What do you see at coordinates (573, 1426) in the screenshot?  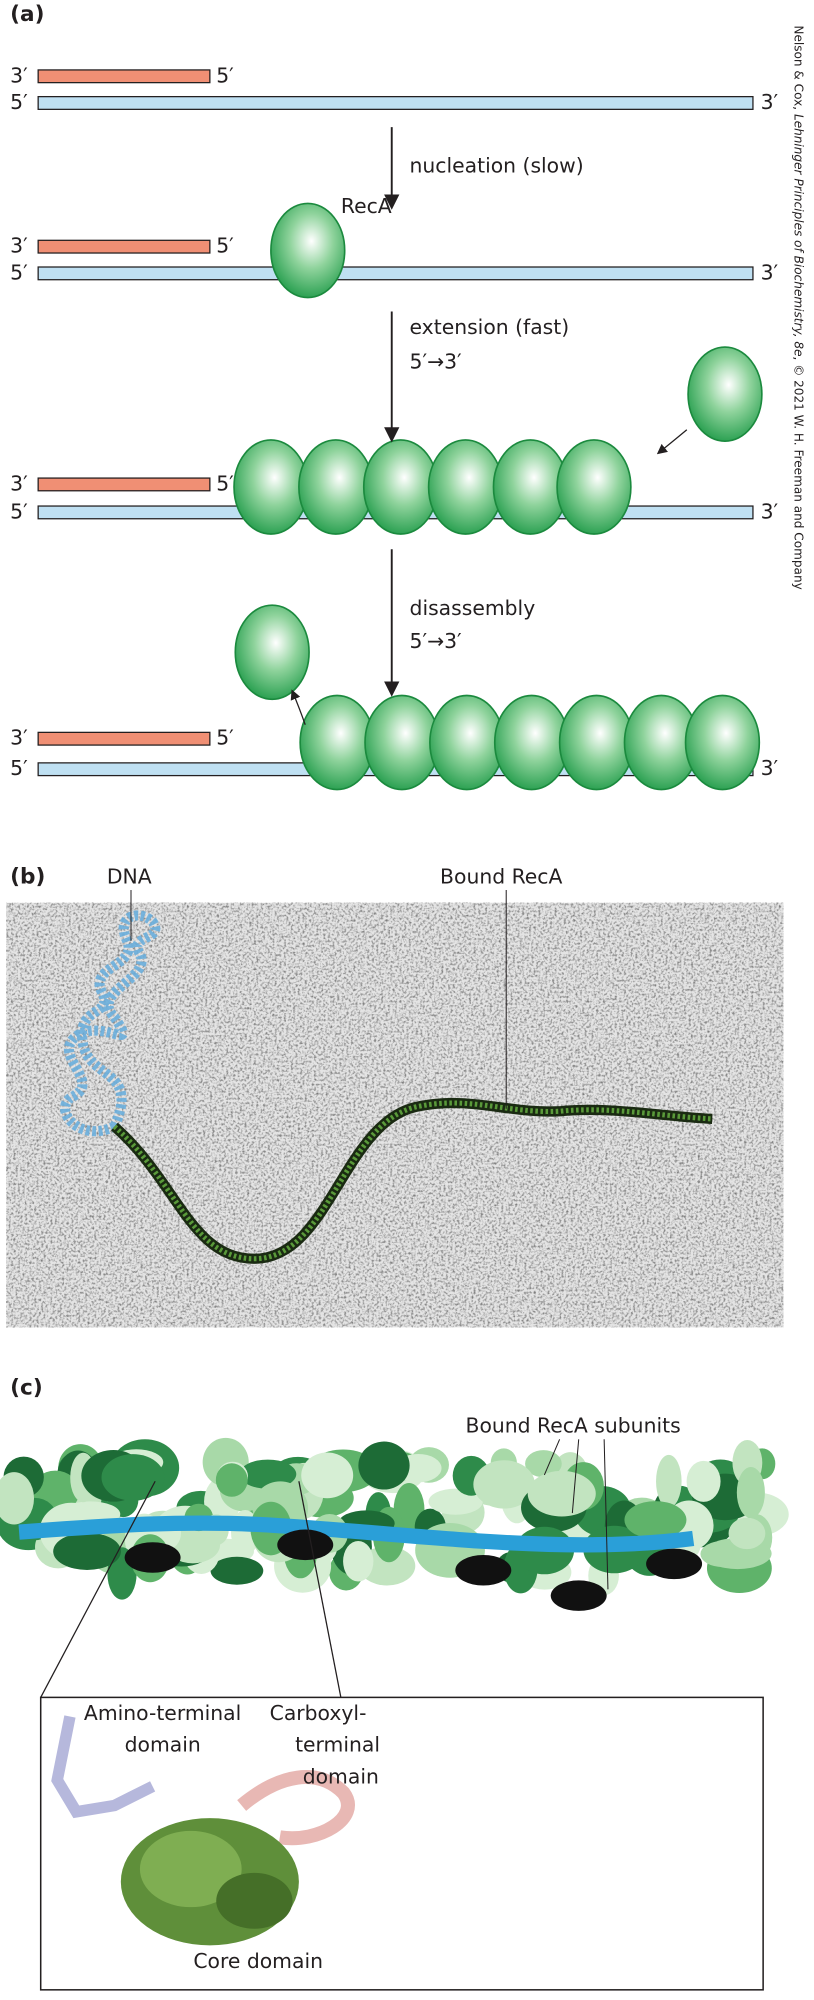 I see `subunits-label: Bound RecA subunits` at bounding box center [573, 1426].